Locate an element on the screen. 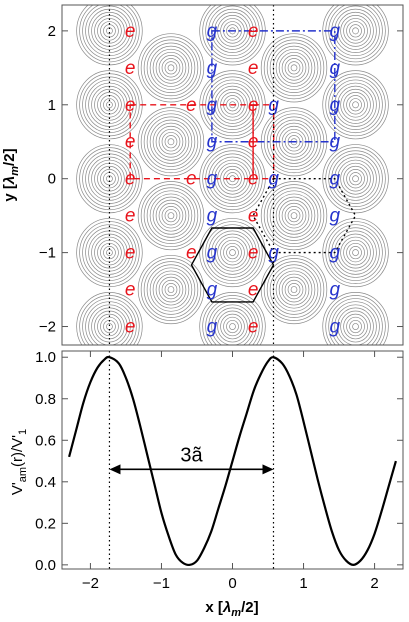  bottom-y-tick-label: 0.6 is located at coordinates (45, 440).